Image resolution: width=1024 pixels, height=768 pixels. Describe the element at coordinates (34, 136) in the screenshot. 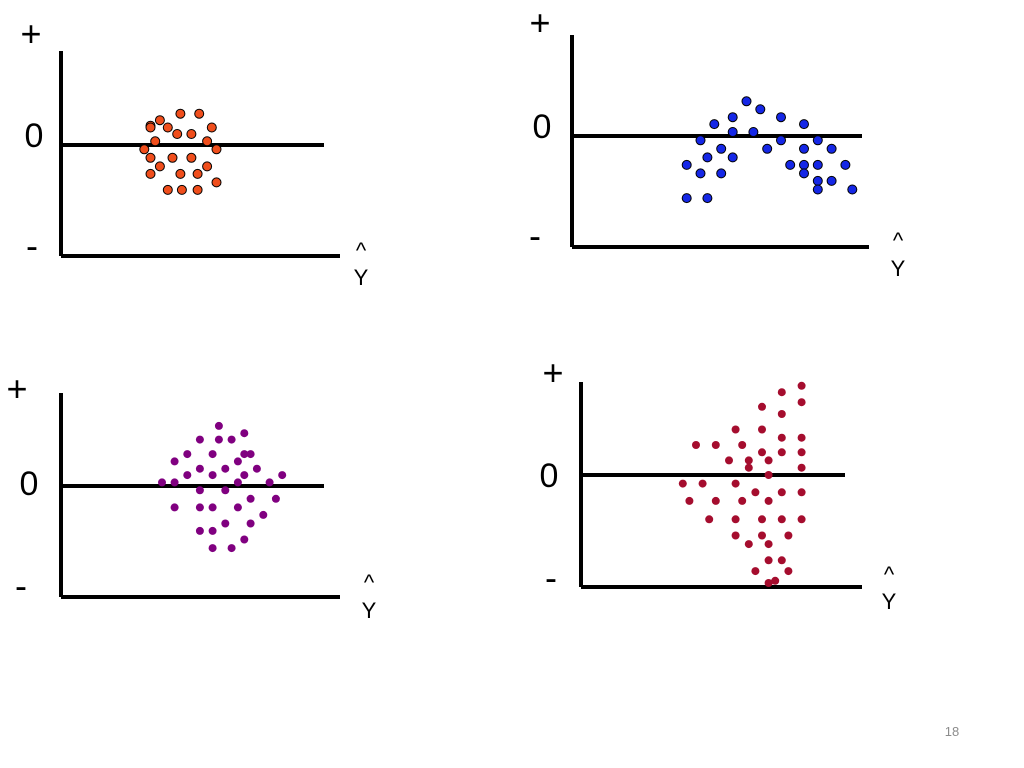

I see `y-label-zero: 0` at that location.